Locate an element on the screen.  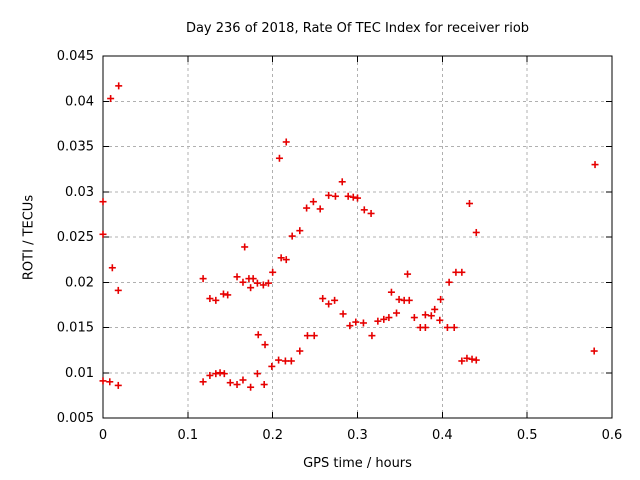
x-tick-label: 0.3 is located at coordinates (357, 435).